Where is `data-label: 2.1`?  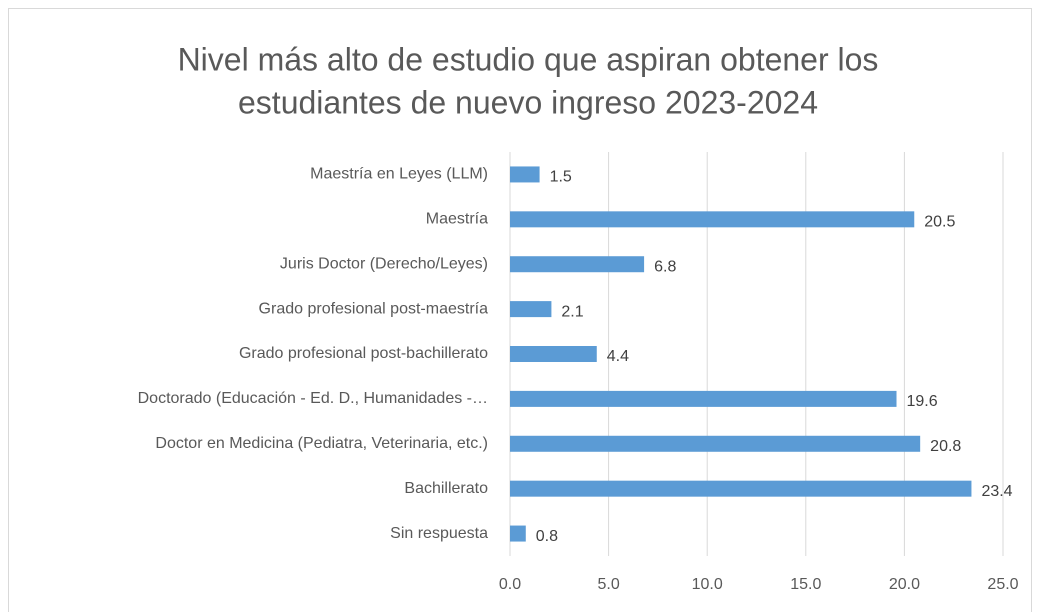 data-label: 2.1 is located at coordinates (572, 311).